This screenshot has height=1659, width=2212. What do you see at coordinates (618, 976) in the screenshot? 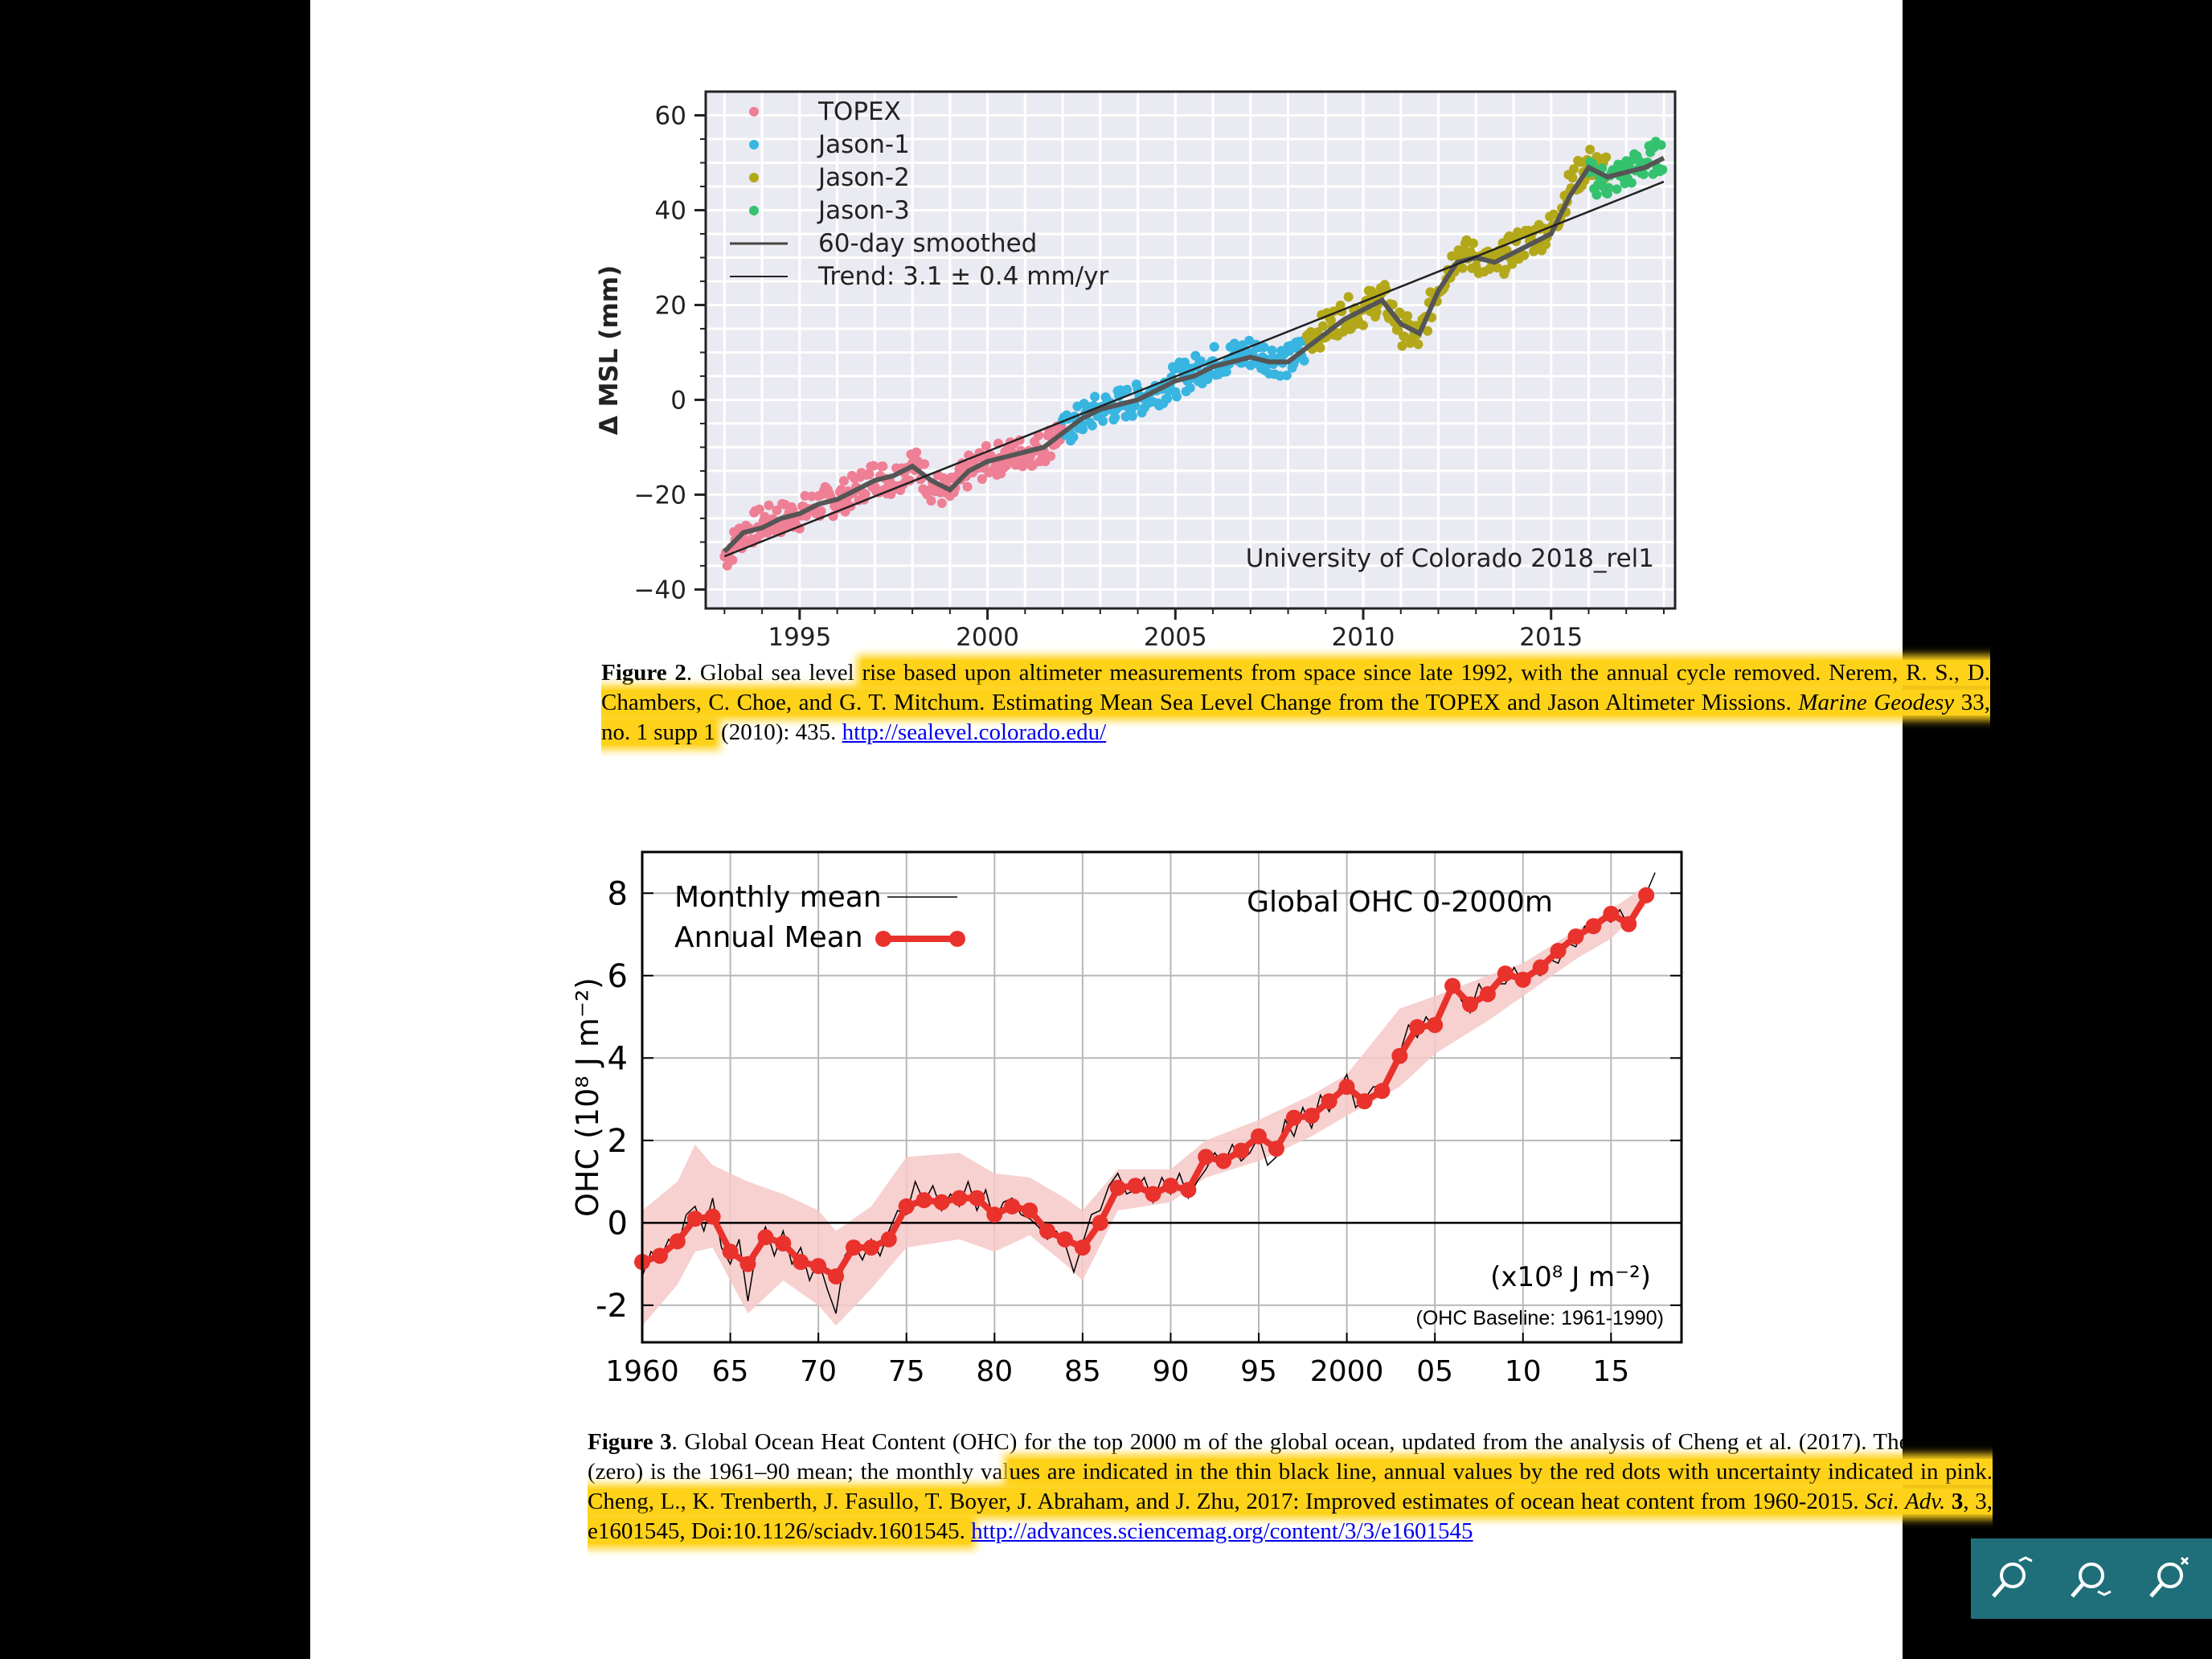
I see `y-tick-label: 6` at bounding box center [618, 976].